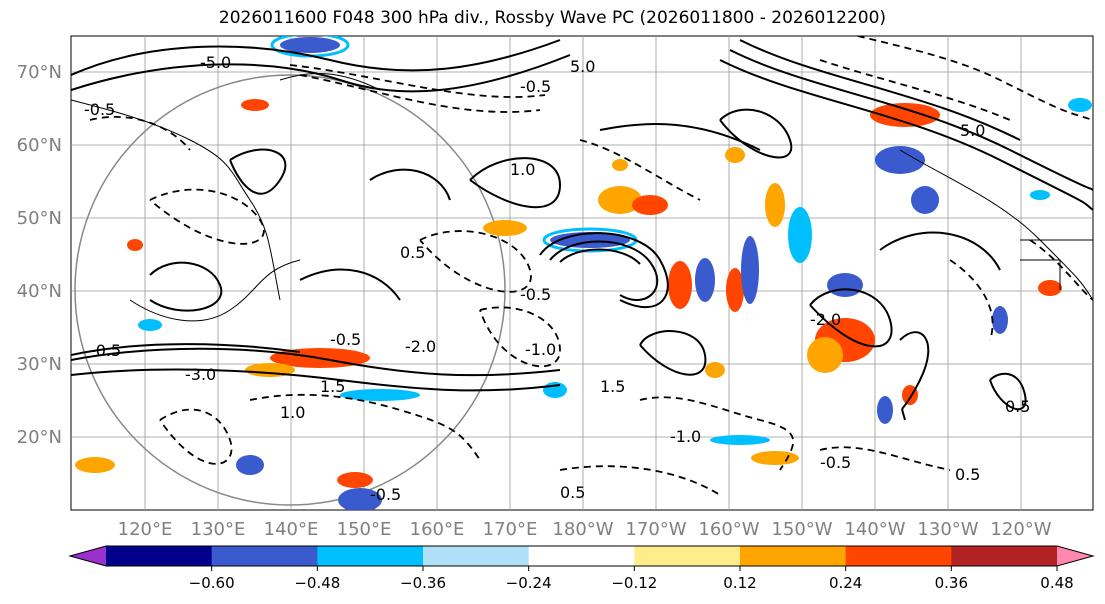 The width and height of the screenshot is (1105, 604). Describe the element at coordinates (801, 529) in the screenshot. I see `lon-label: 150°W` at that location.